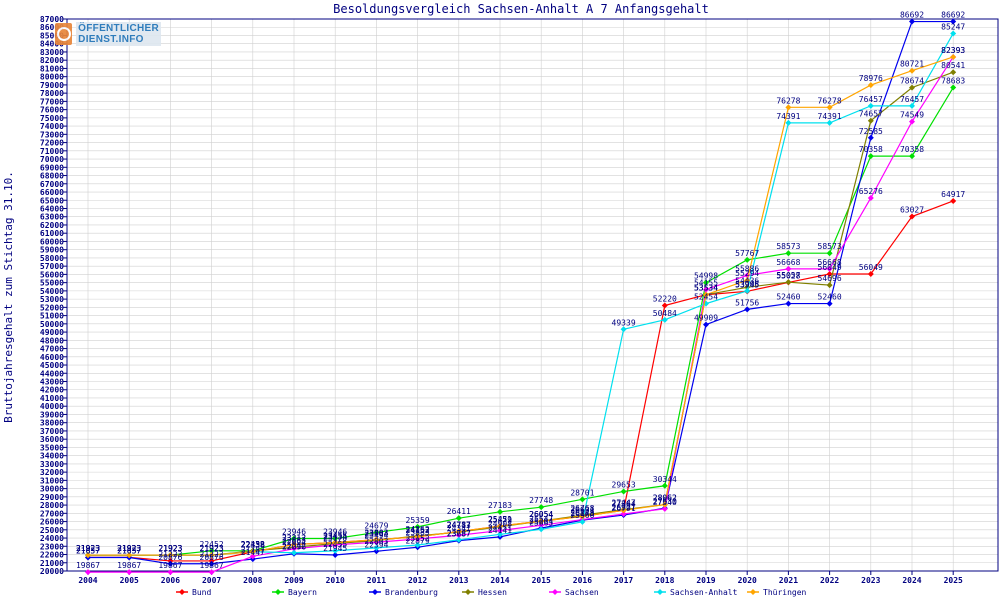  What do you see at coordinates (52, 167) in the screenshot?
I see `y-tick-label: 69000` at bounding box center [52, 167].